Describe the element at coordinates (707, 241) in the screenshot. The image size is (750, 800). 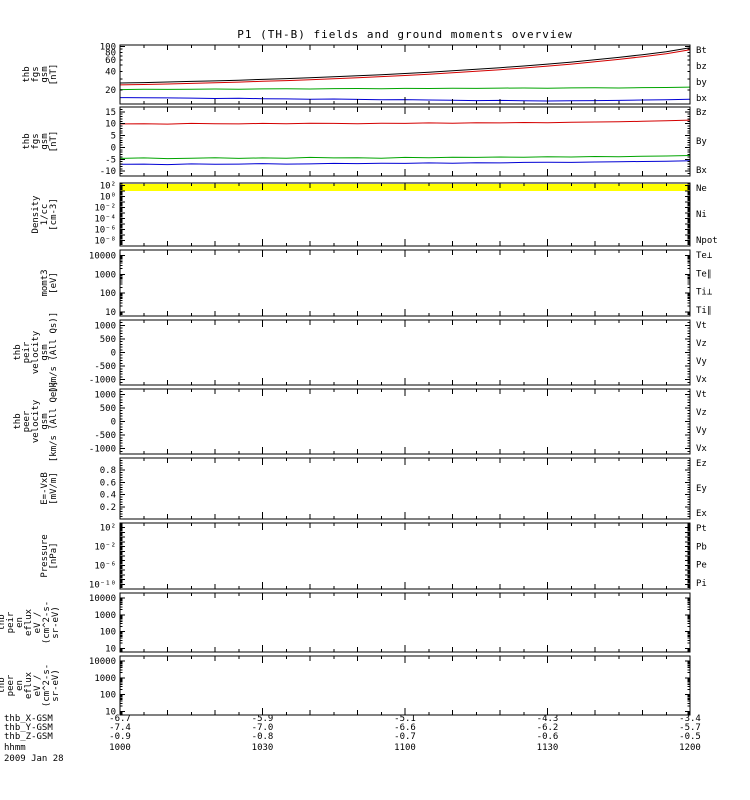
I see `trace-label-Npot: Npot` at that location.